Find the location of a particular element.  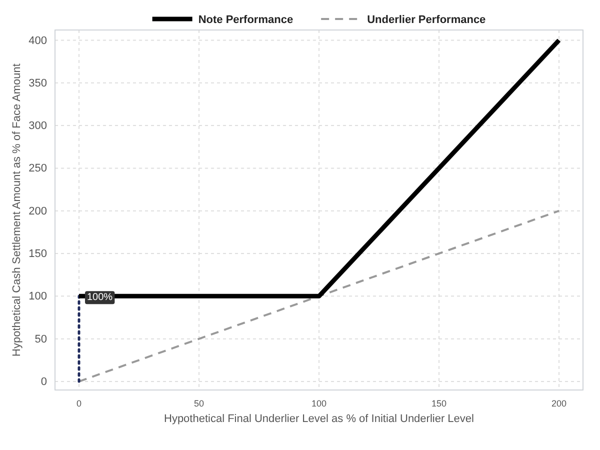

x-axis-title: Hypothetical Final Underlier Level as % of Initial Underlier Level is located at coordinates (319, 419).